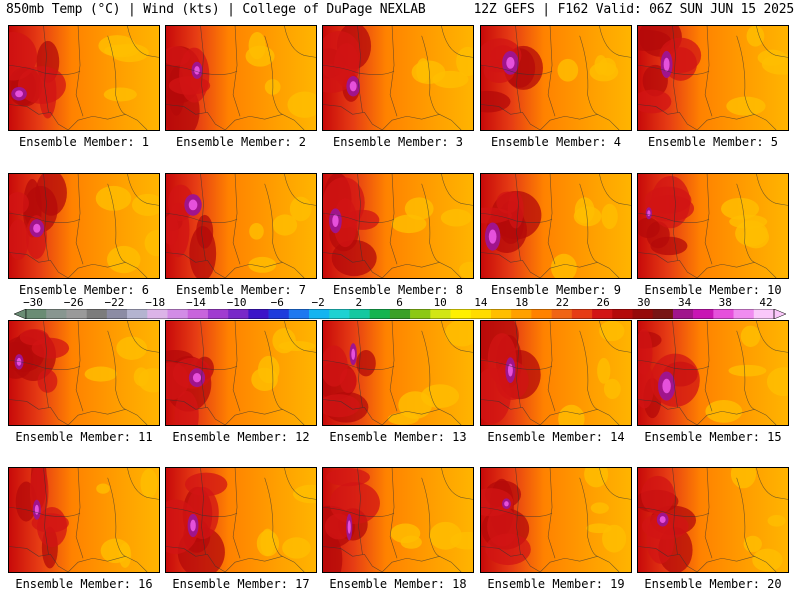  I want to click on colorbar-tick-label: −26, so click(73, 302).